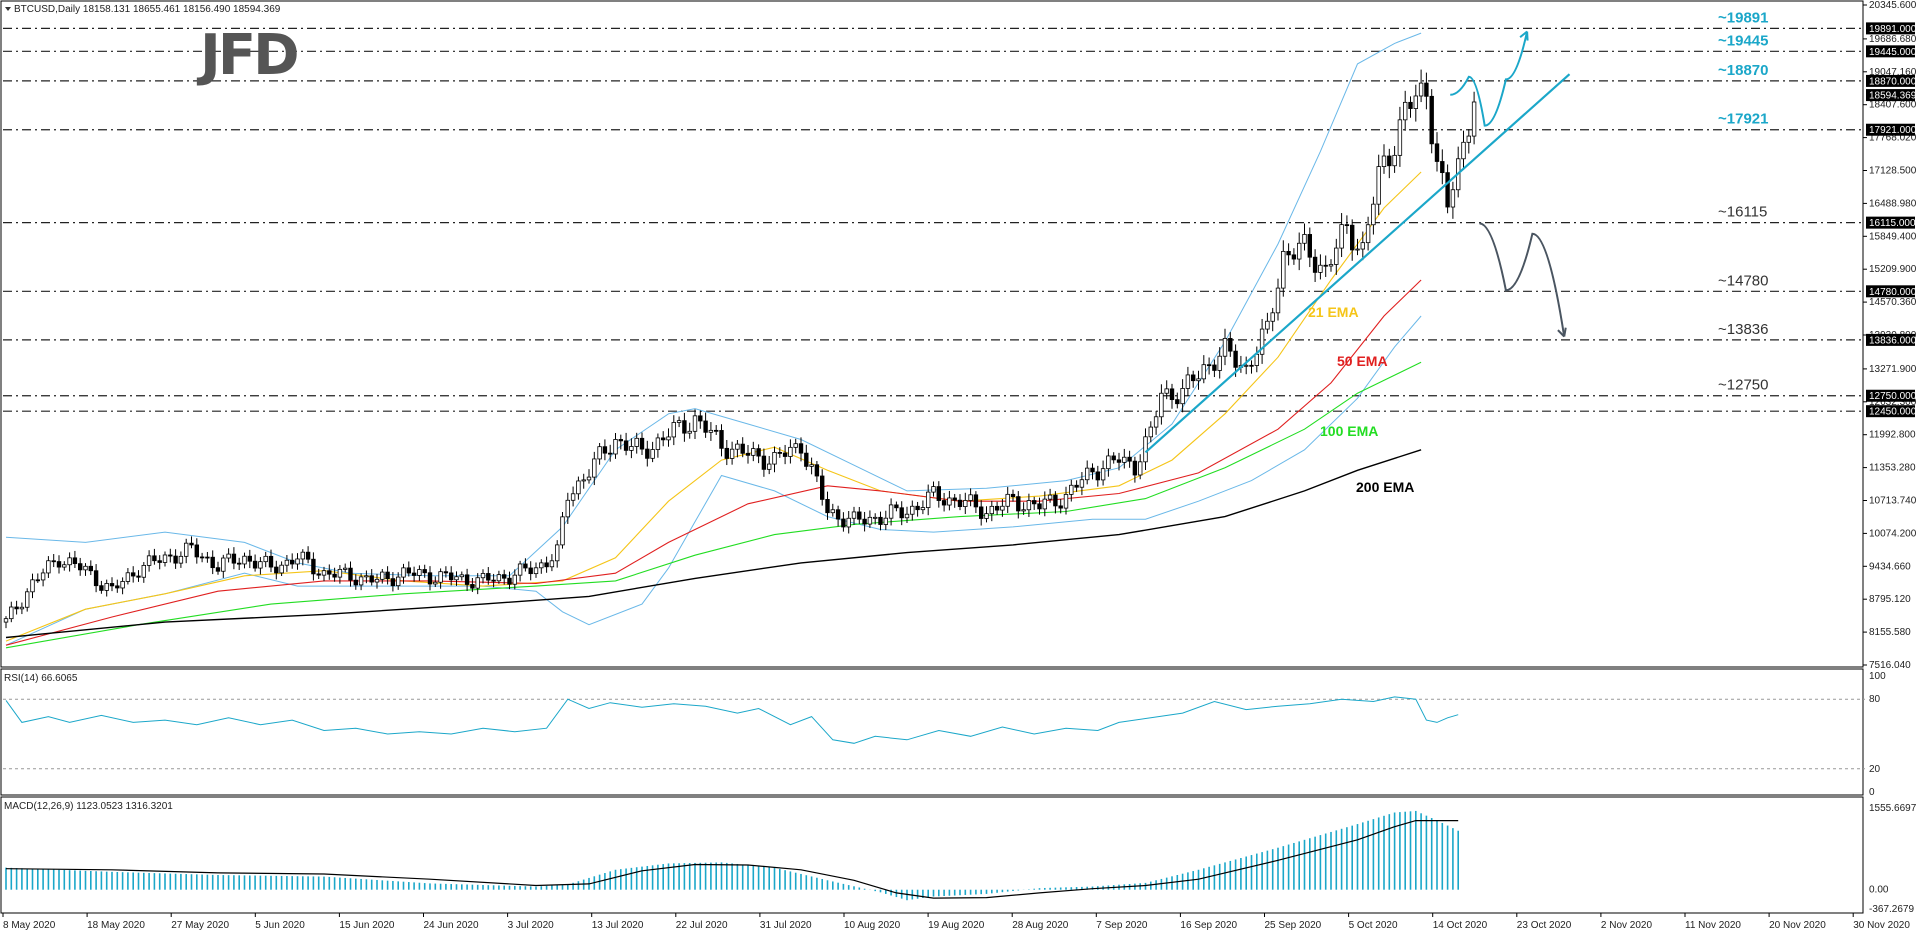  What do you see at coordinates (1349, 431) in the screenshot?
I see `ema-label-2: 100 EMA` at bounding box center [1349, 431].